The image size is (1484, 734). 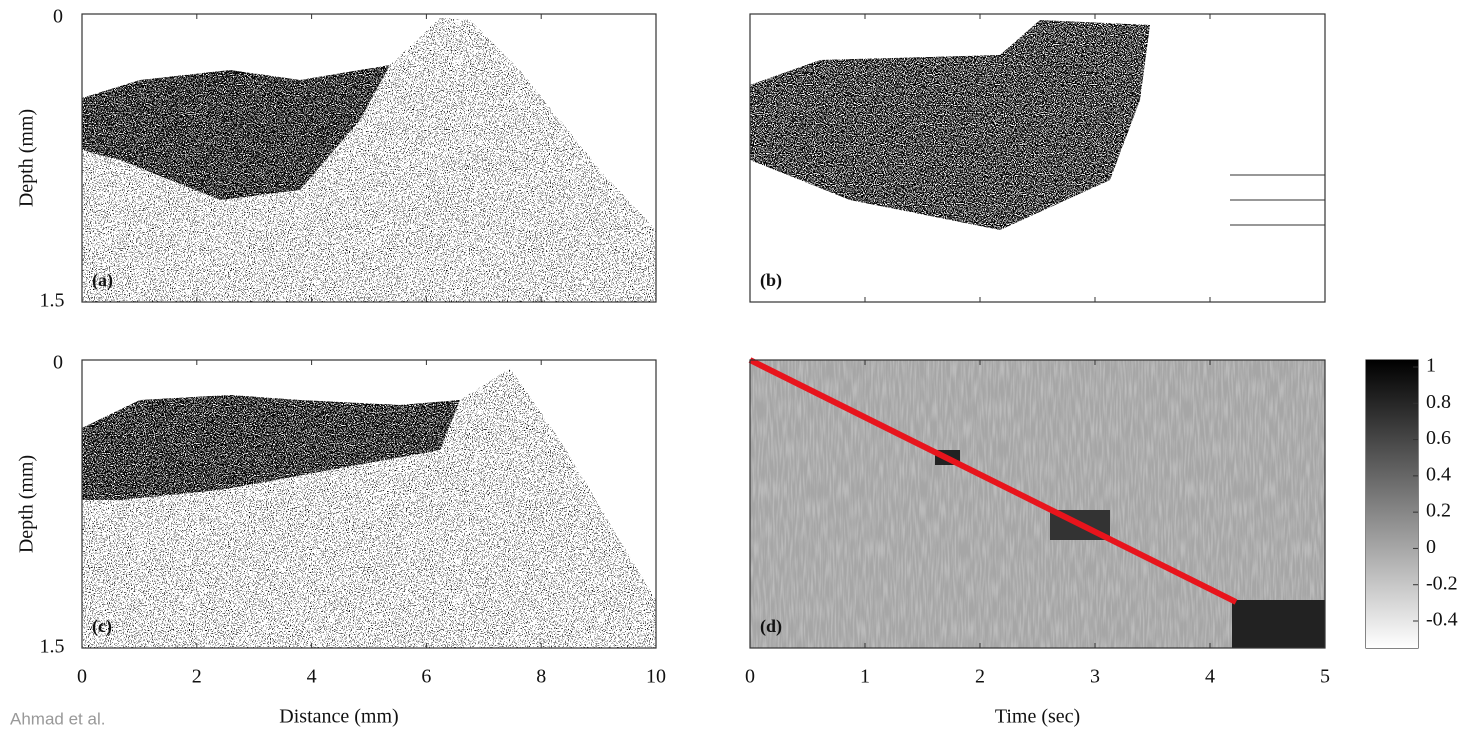 What do you see at coordinates (1438, 474) in the screenshot?
I see `colorbar-tick-label: 0.4` at bounding box center [1438, 474].